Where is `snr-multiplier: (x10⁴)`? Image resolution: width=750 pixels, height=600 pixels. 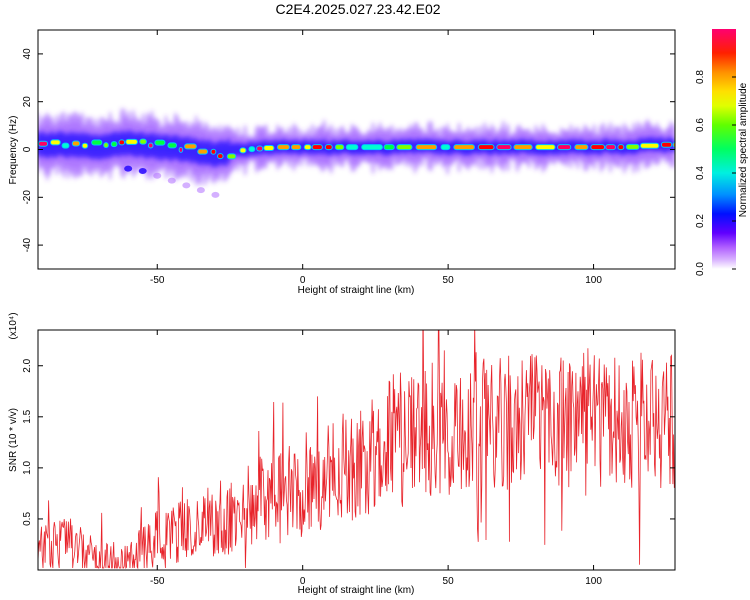 snr-multiplier: (x10⁴) is located at coordinates (13, 325).